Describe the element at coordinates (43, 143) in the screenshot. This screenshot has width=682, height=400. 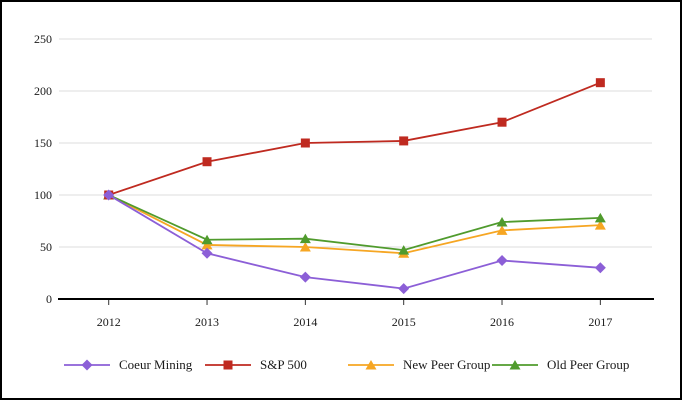
I see `y-axis-label-150: 150` at that location.